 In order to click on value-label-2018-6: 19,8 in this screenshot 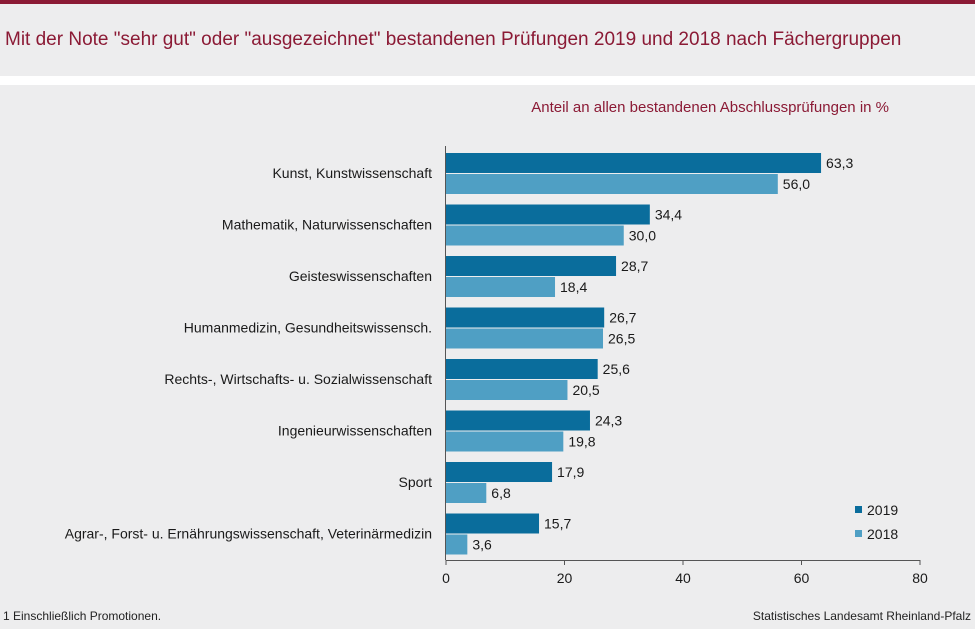, I will do `click(581, 442)`.